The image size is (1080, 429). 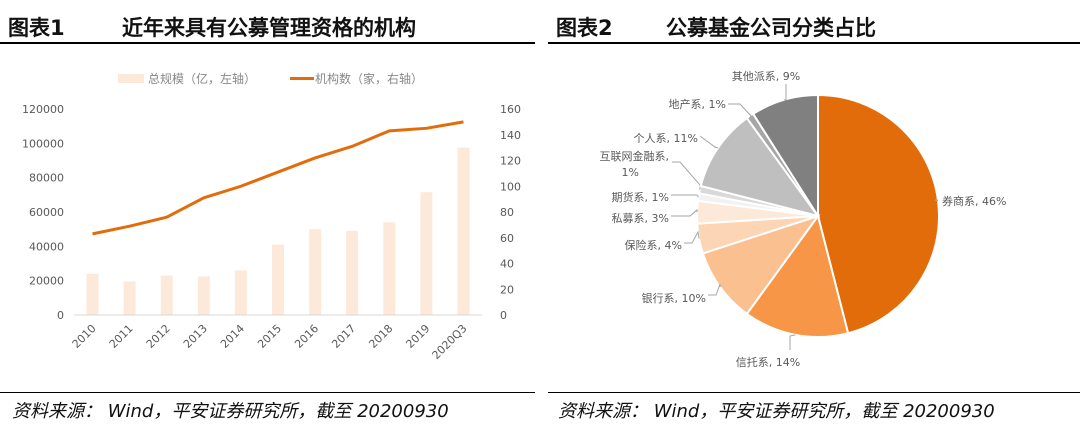 I want to click on figure-number: 图表2, so click(x=584, y=28).